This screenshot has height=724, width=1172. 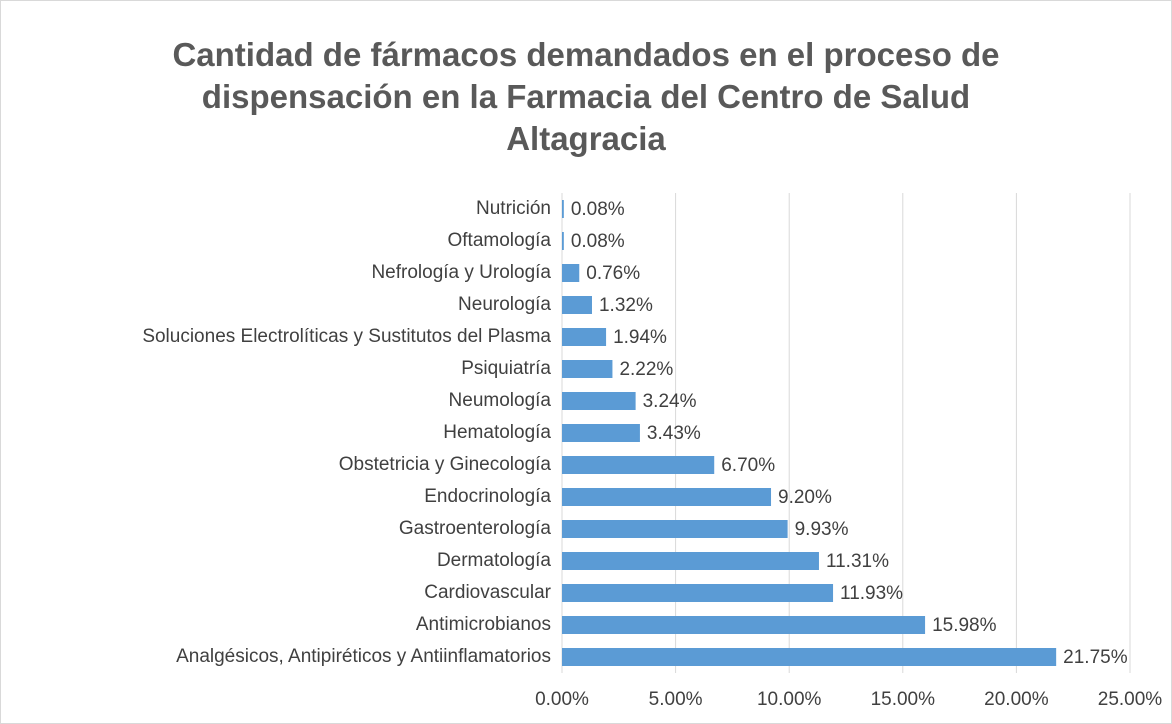 What do you see at coordinates (506, 368) in the screenshot?
I see `y-tick-label: Psiquiatría` at bounding box center [506, 368].